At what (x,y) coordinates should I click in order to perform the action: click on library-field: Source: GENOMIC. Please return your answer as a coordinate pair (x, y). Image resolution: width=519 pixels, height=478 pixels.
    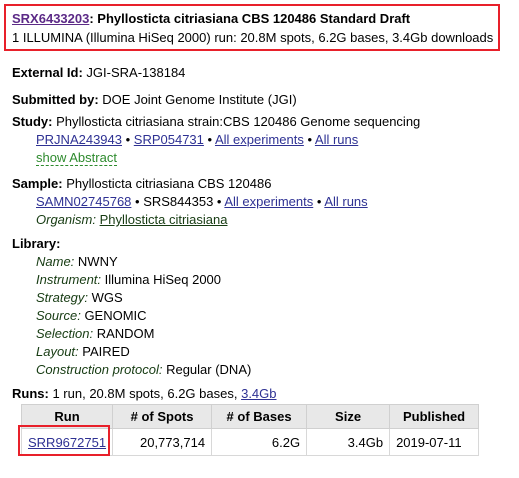
    Looking at the image, I should click on (91, 316).